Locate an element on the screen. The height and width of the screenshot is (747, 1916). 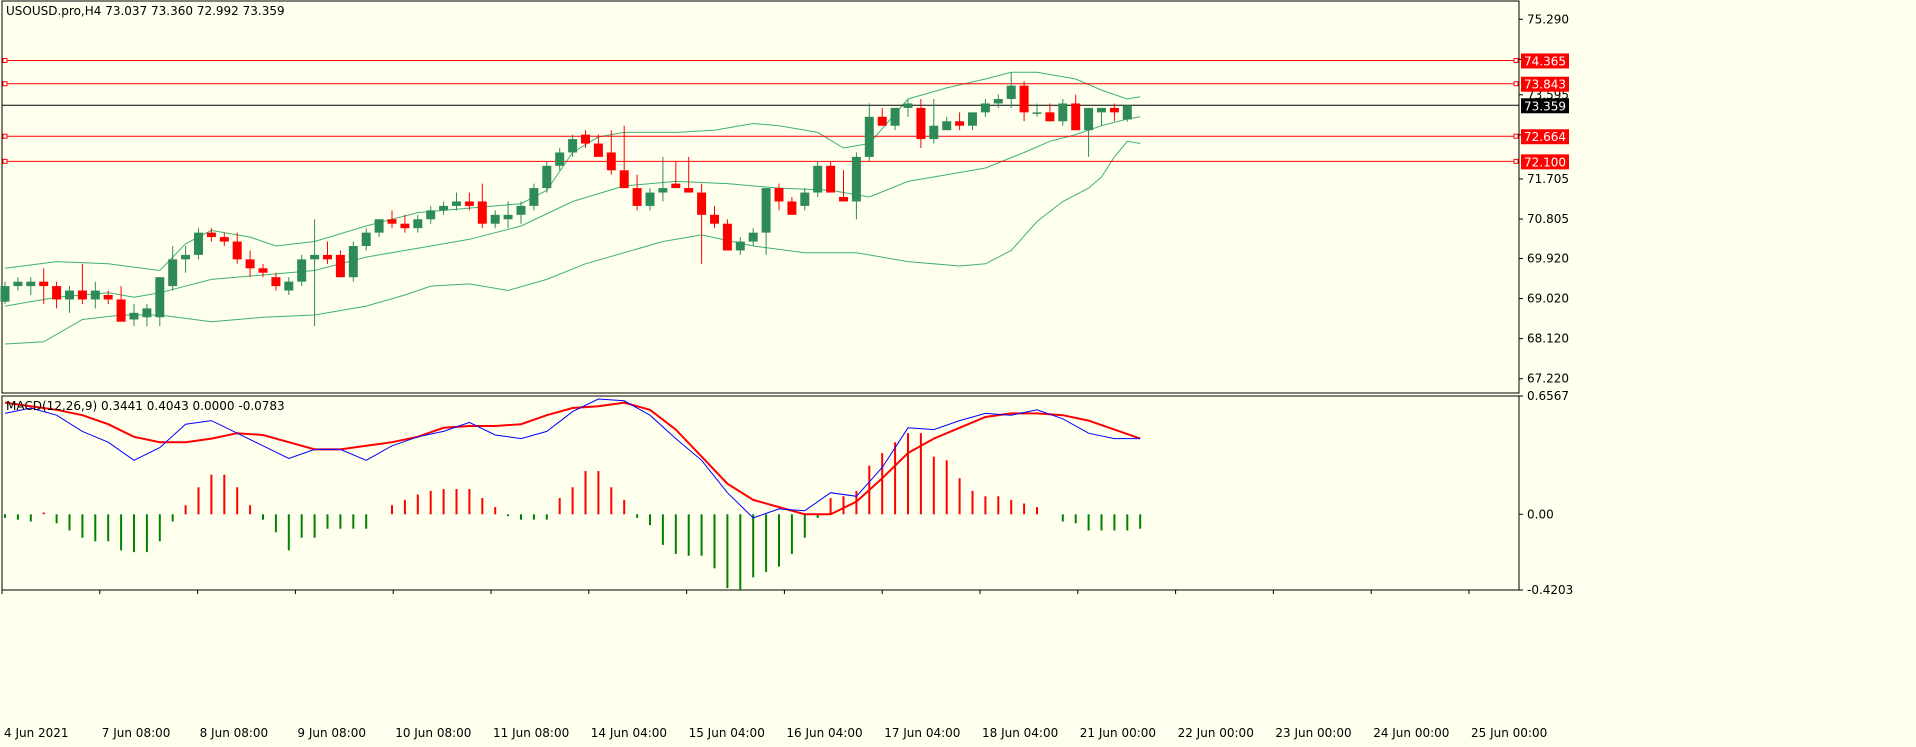
level-label-74.365: 74.365 is located at coordinates (1545, 61).